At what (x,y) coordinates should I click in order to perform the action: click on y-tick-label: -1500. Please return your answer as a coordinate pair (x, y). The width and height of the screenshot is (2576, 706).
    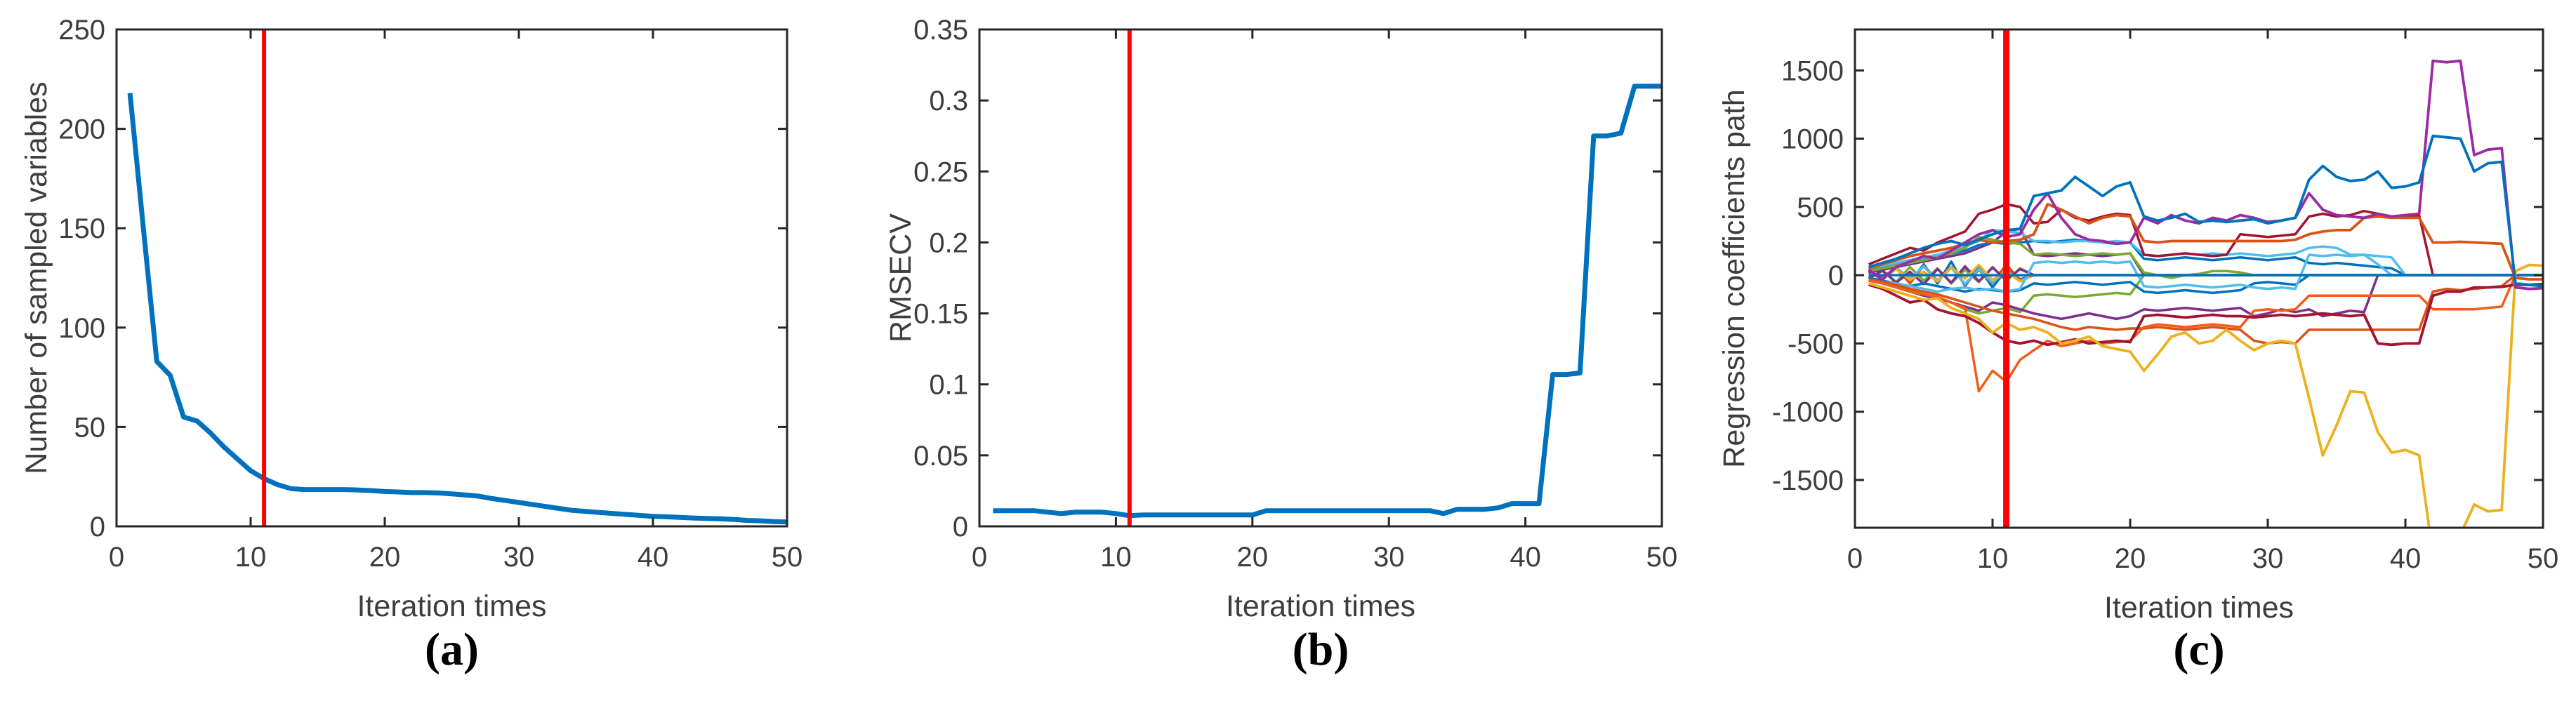
    Looking at the image, I should click on (1808, 480).